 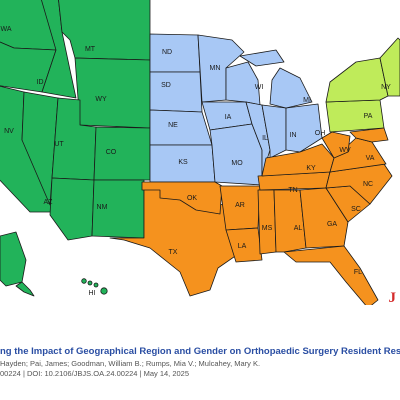 I want to click on label-hi: HI, so click(x=92, y=293).